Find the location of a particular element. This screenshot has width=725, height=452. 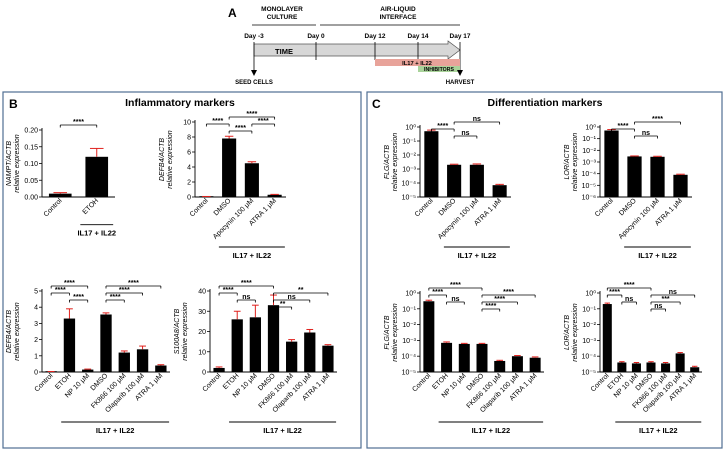

y-tick-label: 10⁻⁶ is located at coordinates (589, 198).